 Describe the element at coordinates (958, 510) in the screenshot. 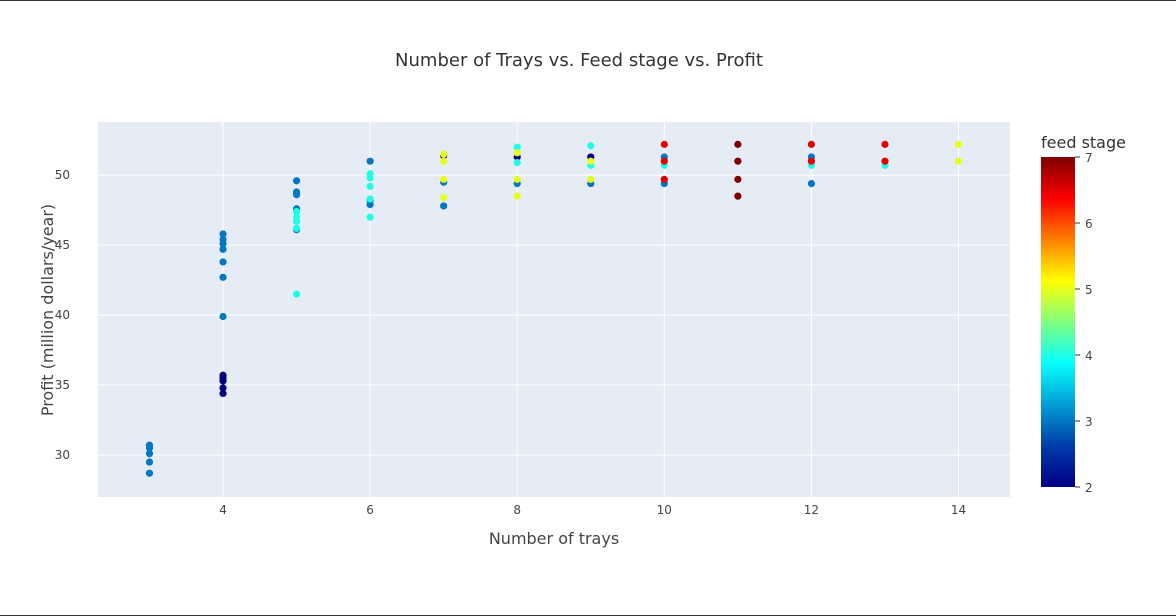

I see `x-tick-label: 14` at that location.